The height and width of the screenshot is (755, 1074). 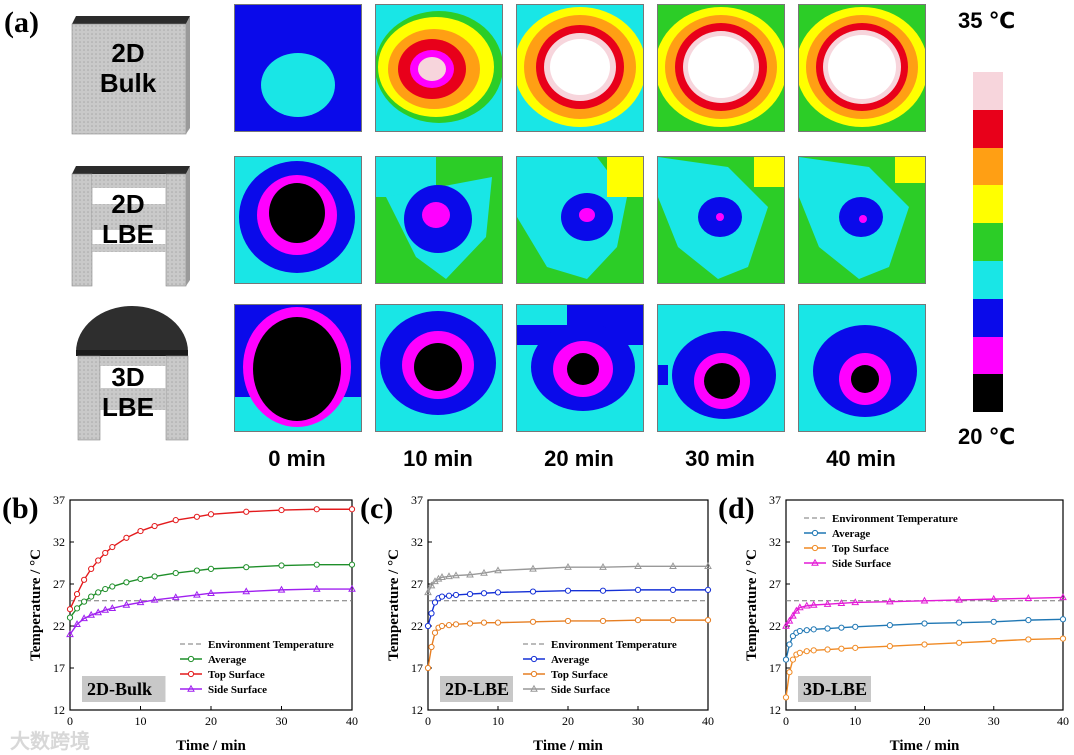 What do you see at coordinates (568, 746) in the screenshot?
I see `x-axis-label: Time / min` at bounding box center [568, 746].